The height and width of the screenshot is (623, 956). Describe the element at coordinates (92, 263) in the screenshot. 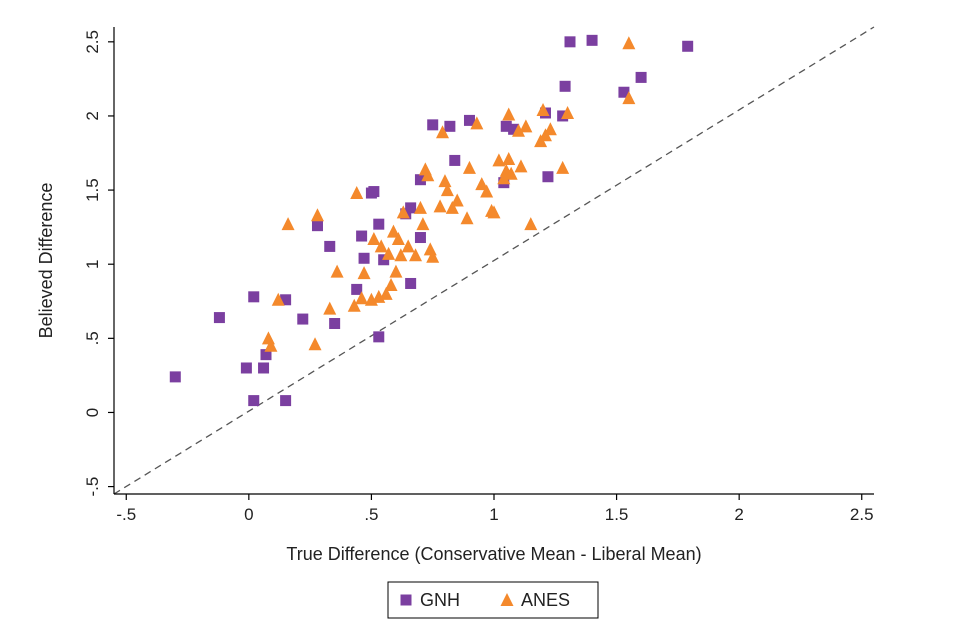

I see `y-tick-label: 1` at that location.